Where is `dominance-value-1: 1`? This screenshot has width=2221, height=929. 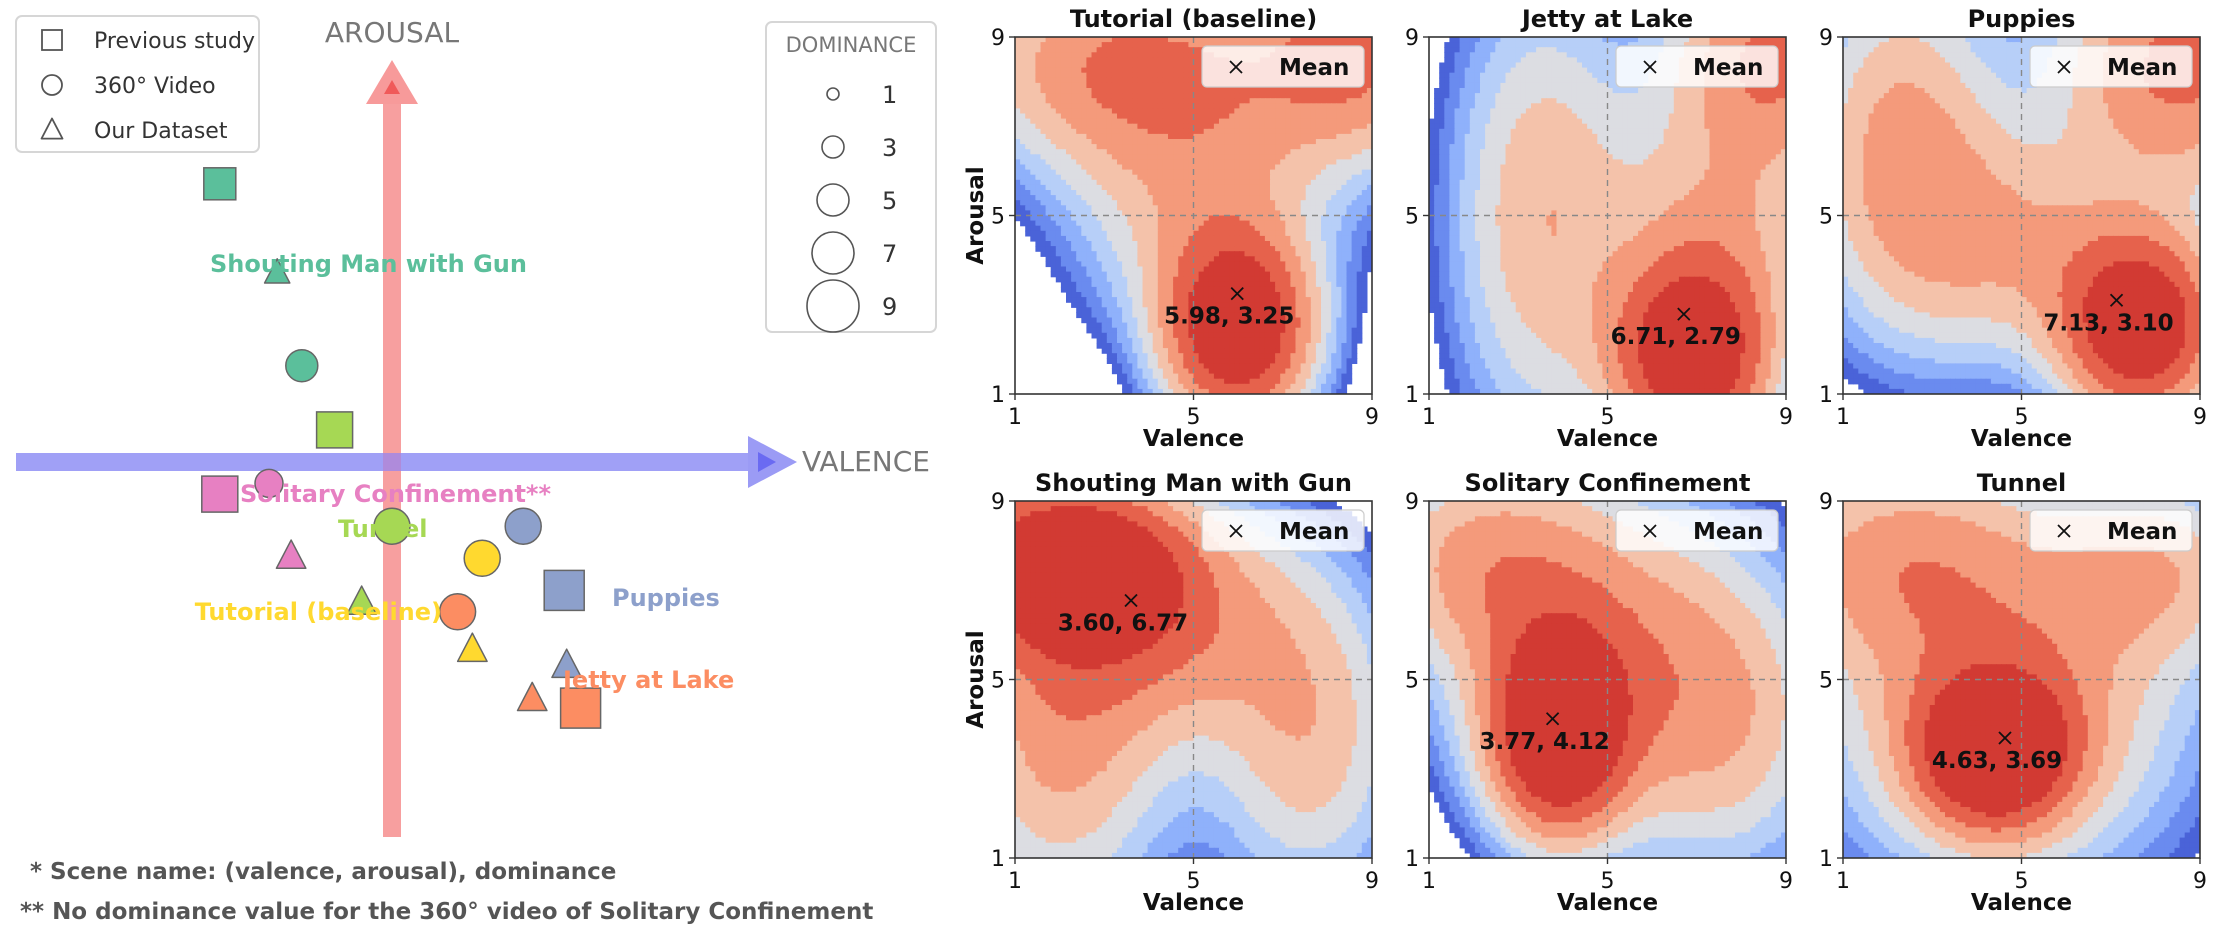
dominance-value-1: 1 is located at coordinates (889, 95).